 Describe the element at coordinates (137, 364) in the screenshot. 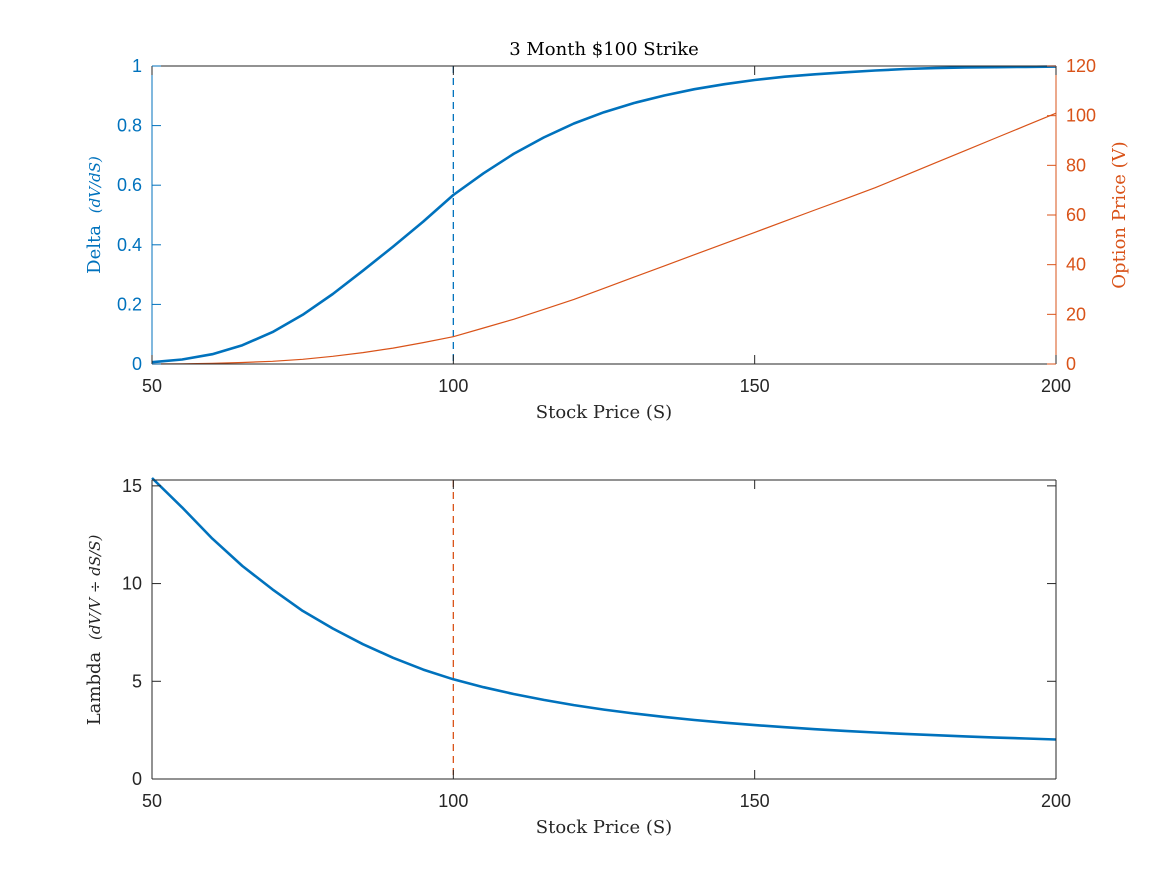

I see `top-y-left-tick-label: 0` at that location.